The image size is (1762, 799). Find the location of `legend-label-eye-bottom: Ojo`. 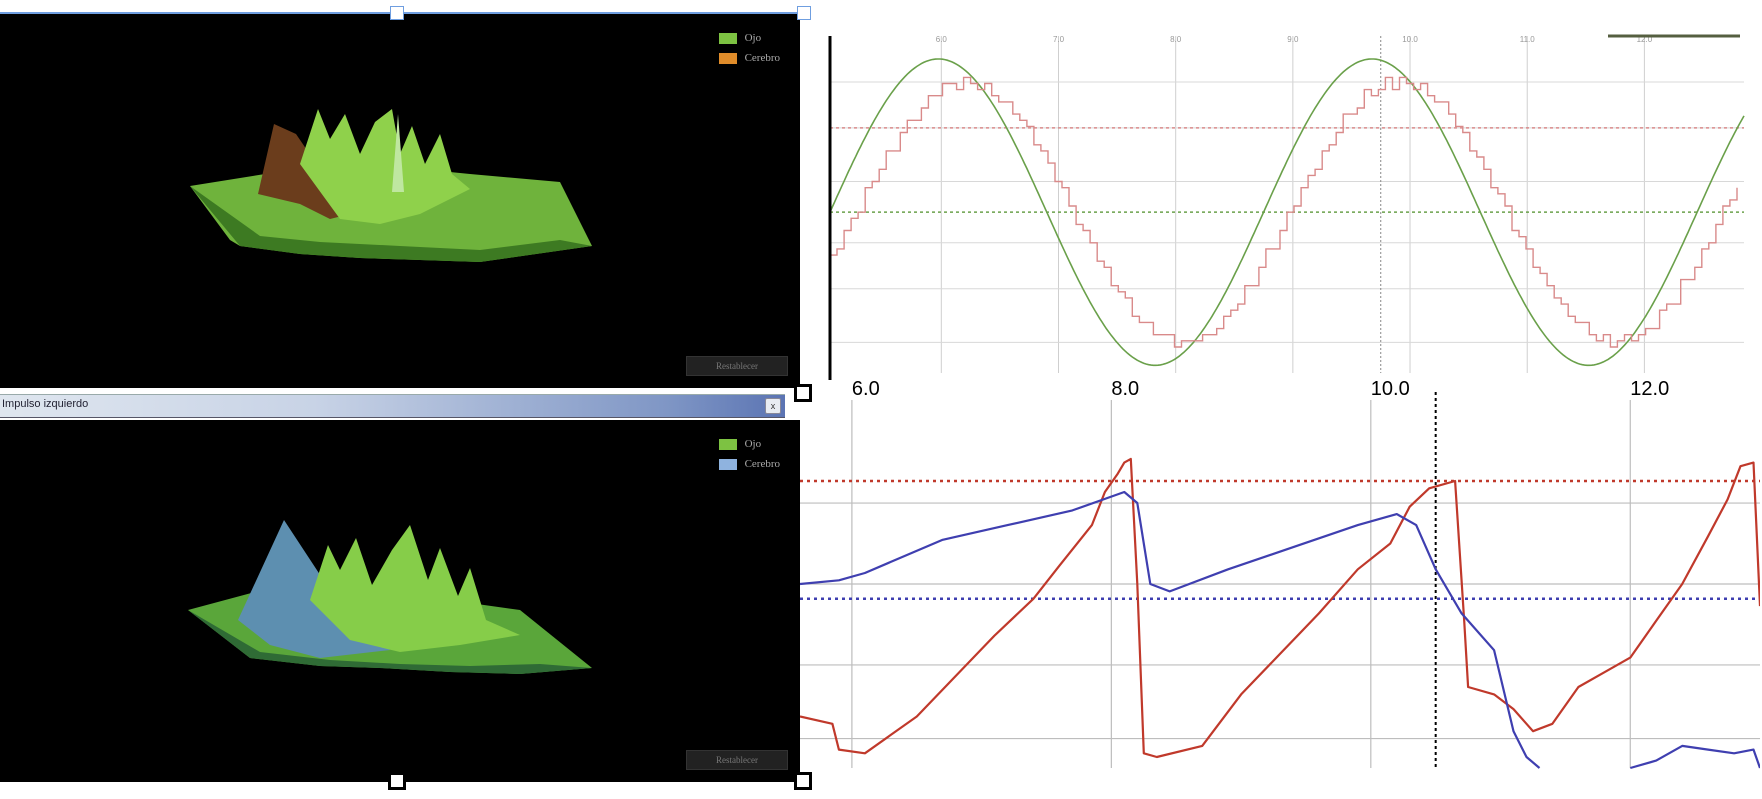

legend-label-eye-bottom: Ojo is located at coordinates (753, 444).